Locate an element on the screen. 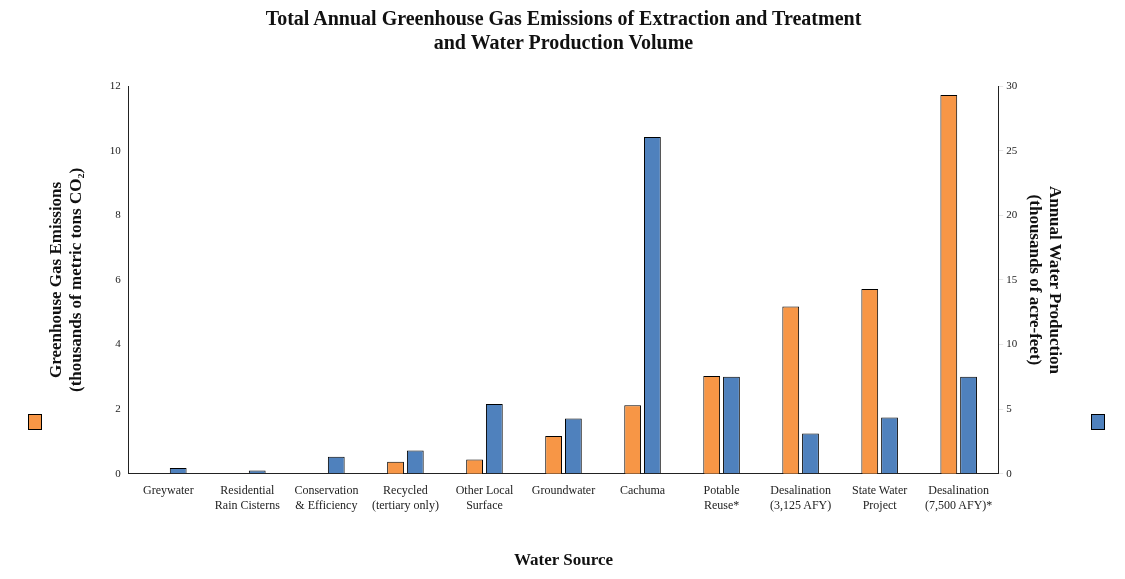  y2-tick-label: 30 is located at coordinates (1012, 84).